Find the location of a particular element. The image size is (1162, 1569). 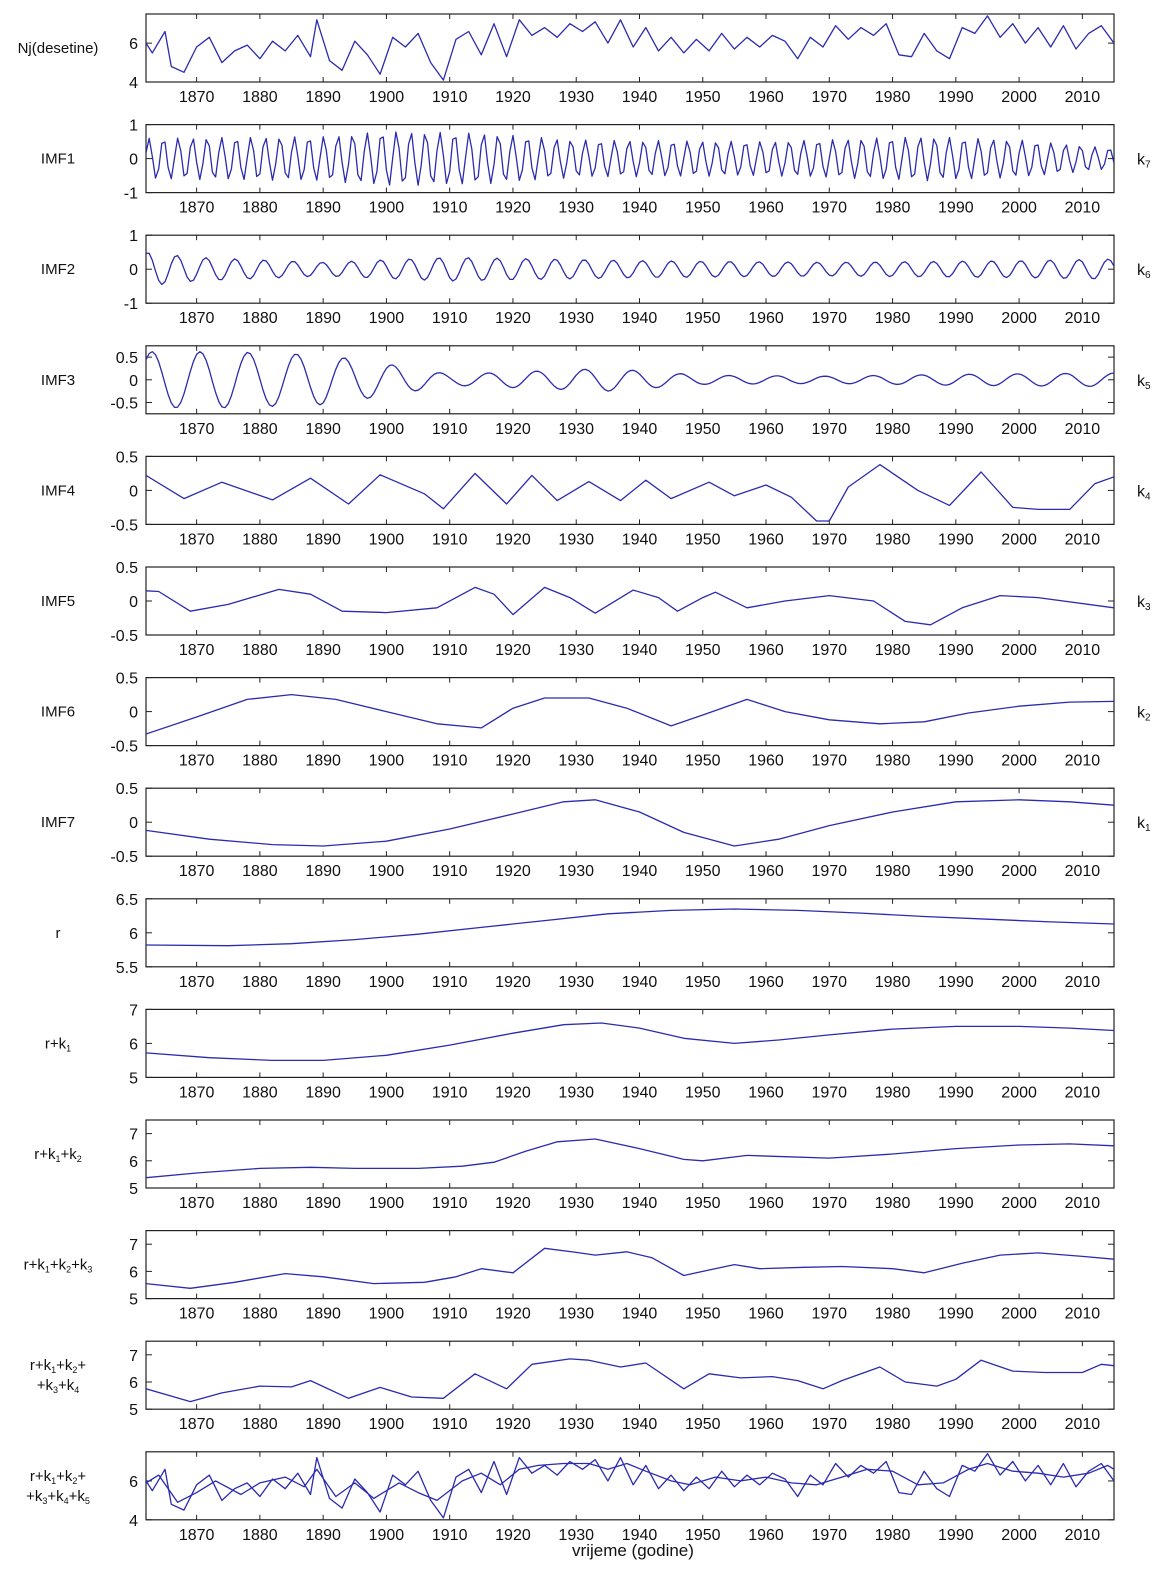

y-tick-label: 7 is located at coordinates (133, 1356).